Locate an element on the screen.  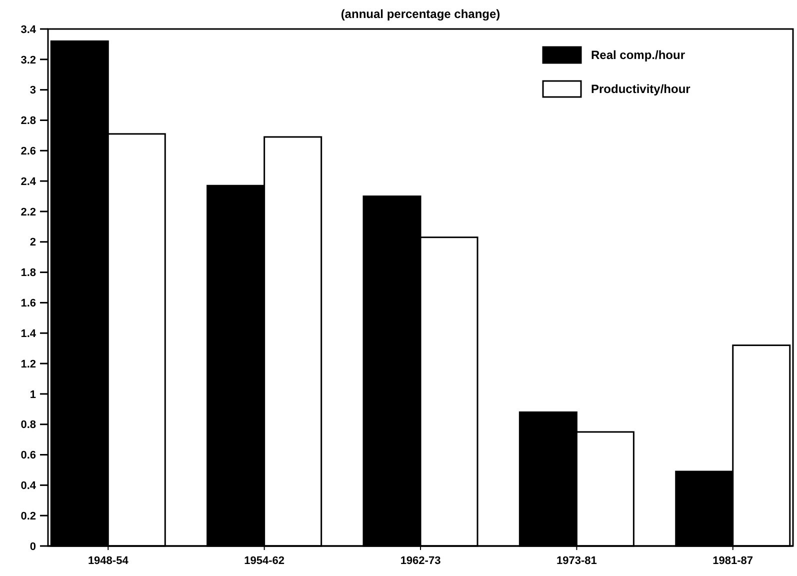
y-tick-label: 2.4 is located at coordinates (28, 182).